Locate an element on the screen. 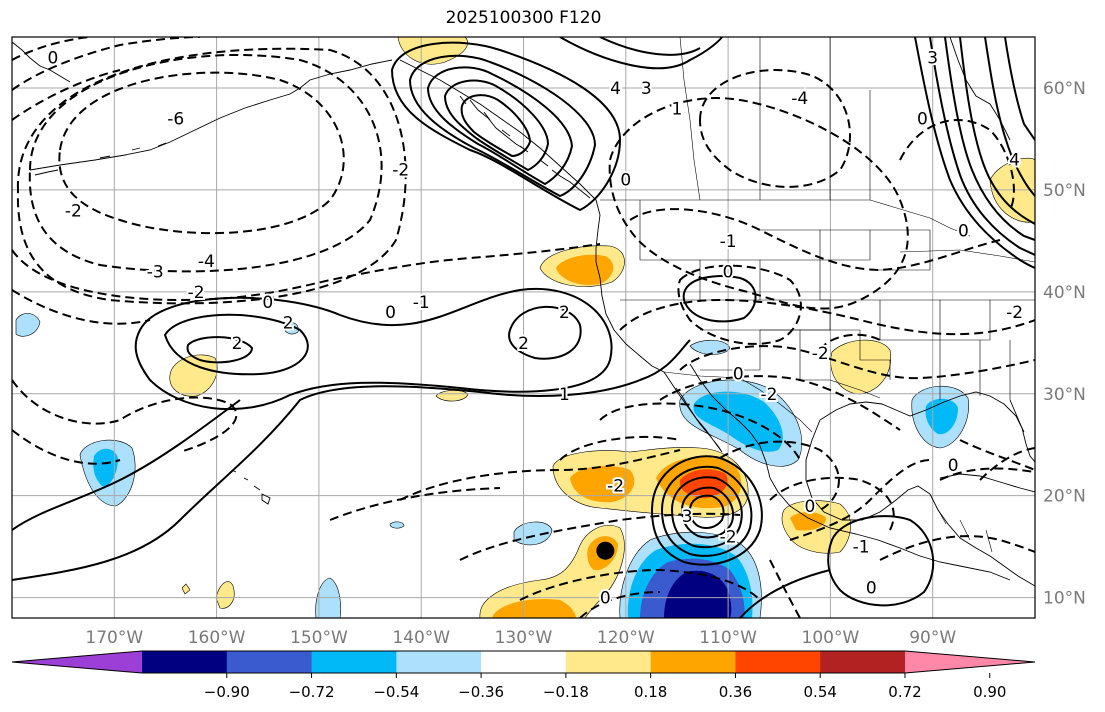  colorbar-outline is located at coordinates (523, 662).